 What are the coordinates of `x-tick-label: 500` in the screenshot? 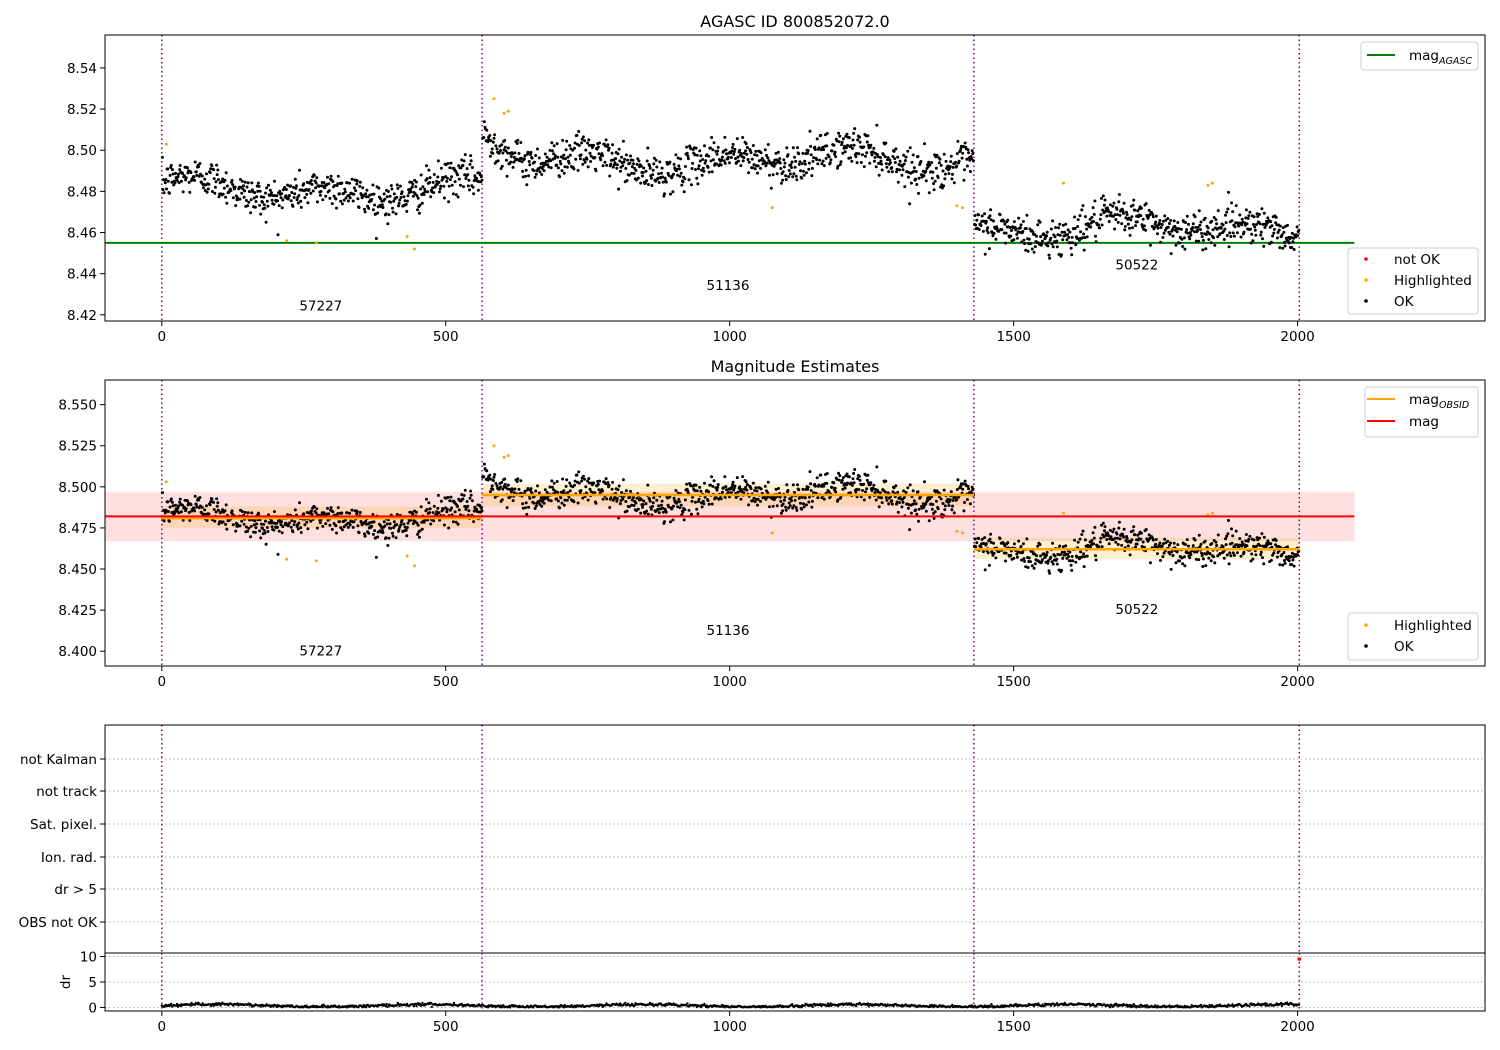 It's located at (446, 682).